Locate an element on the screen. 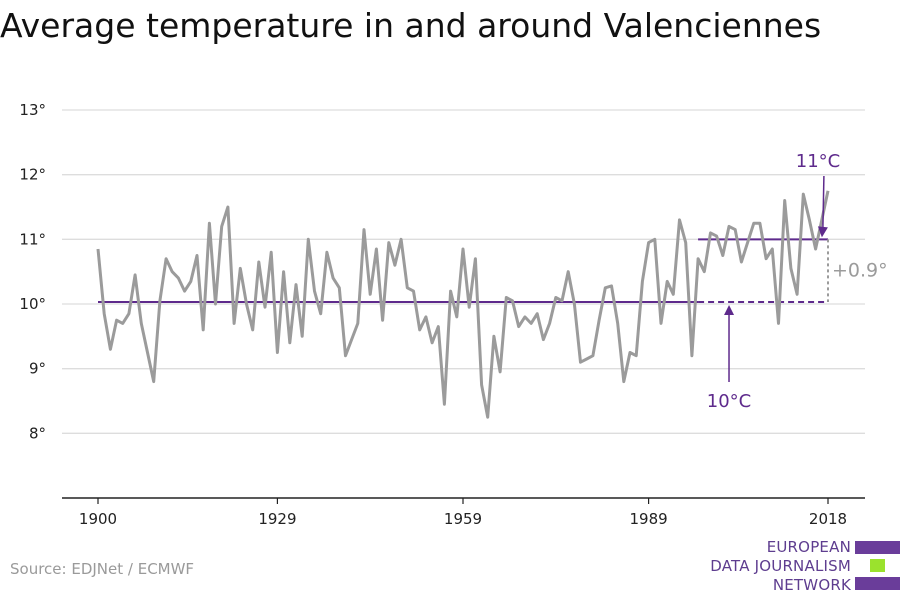 This screenshot has height=600, width=900. recent-arrow-shaft is located at coordinates (823, 201).